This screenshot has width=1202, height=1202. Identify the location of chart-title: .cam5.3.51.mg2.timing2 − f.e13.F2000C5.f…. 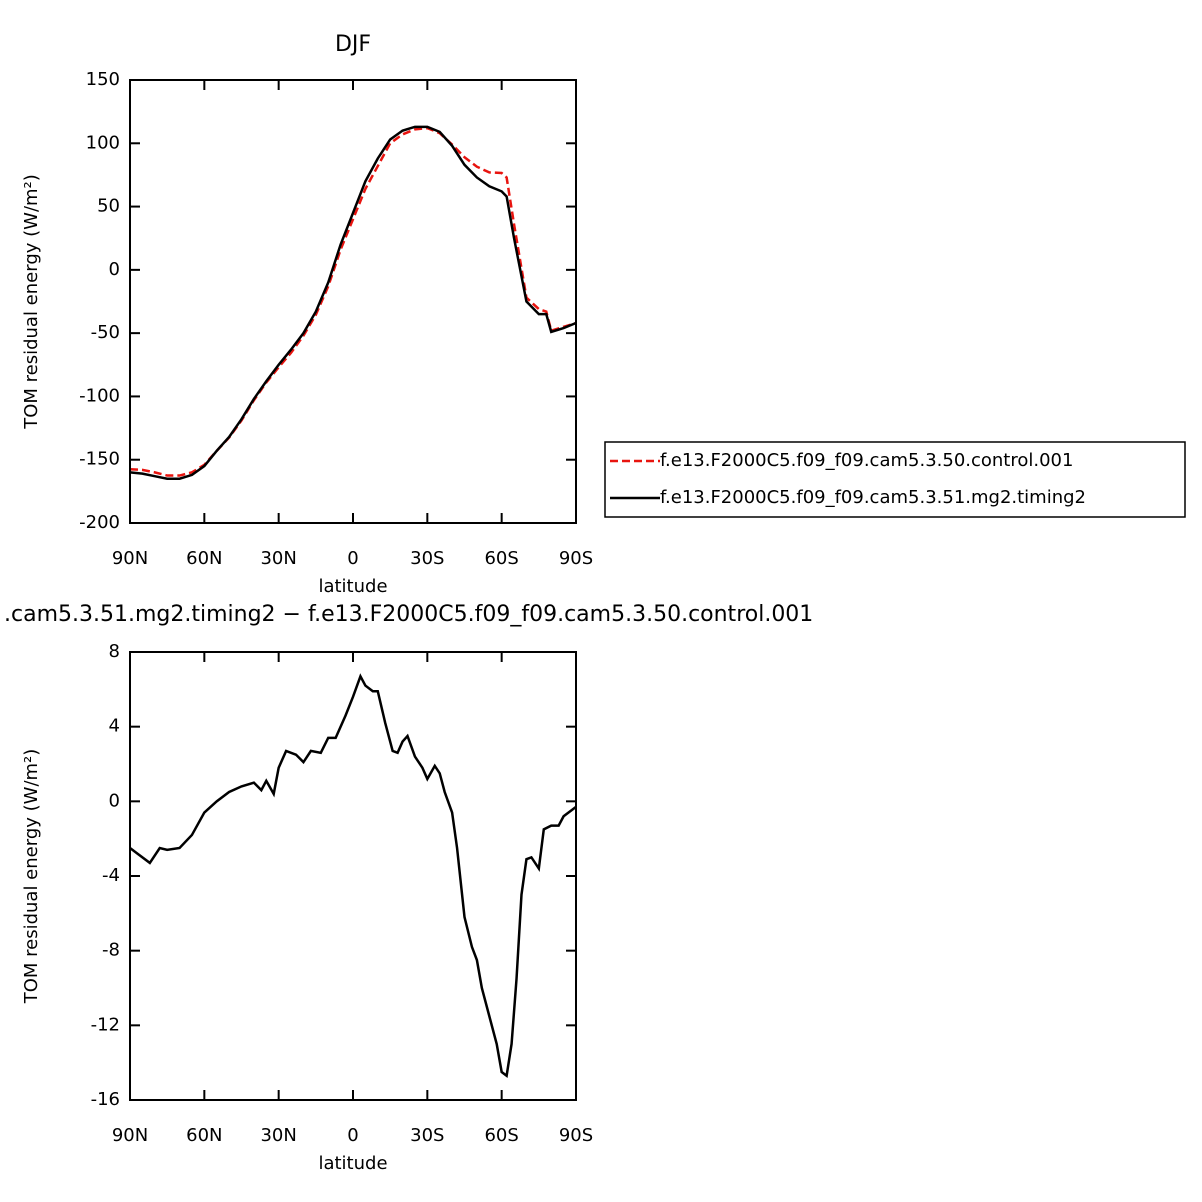
(408, 614).